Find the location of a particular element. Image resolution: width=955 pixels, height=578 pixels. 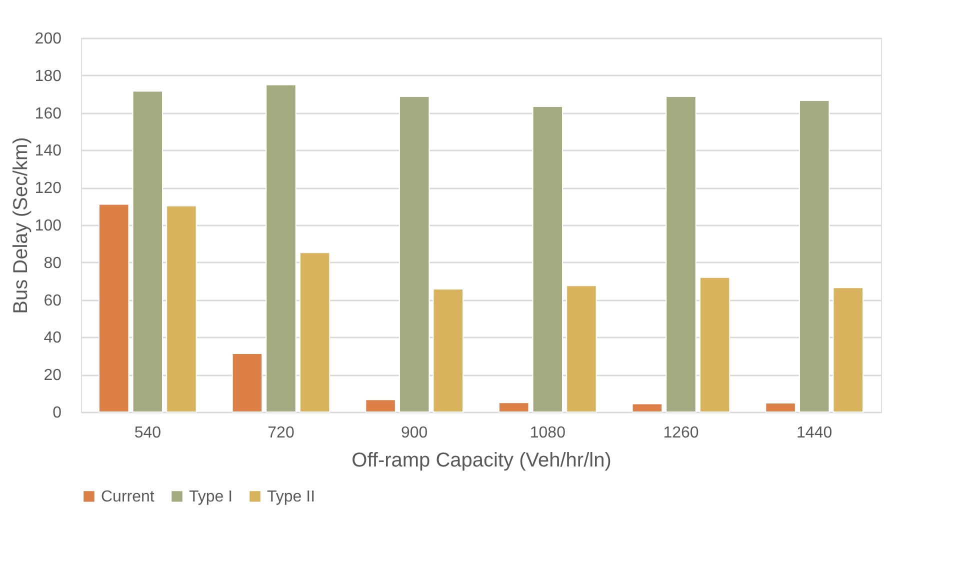

y-tick-label: 40 is located at coordinates (53, 338).